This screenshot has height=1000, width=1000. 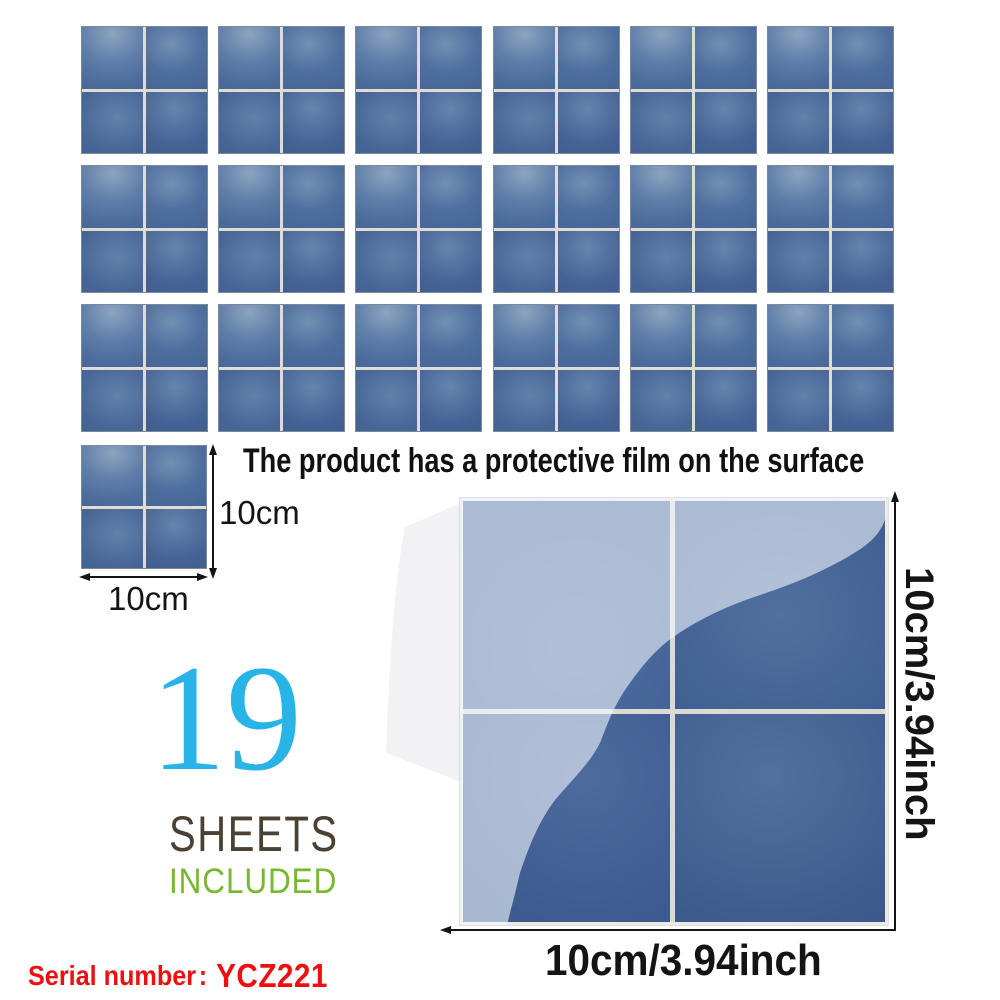 I want to click on sample-tile, so click(x=144, y=507).